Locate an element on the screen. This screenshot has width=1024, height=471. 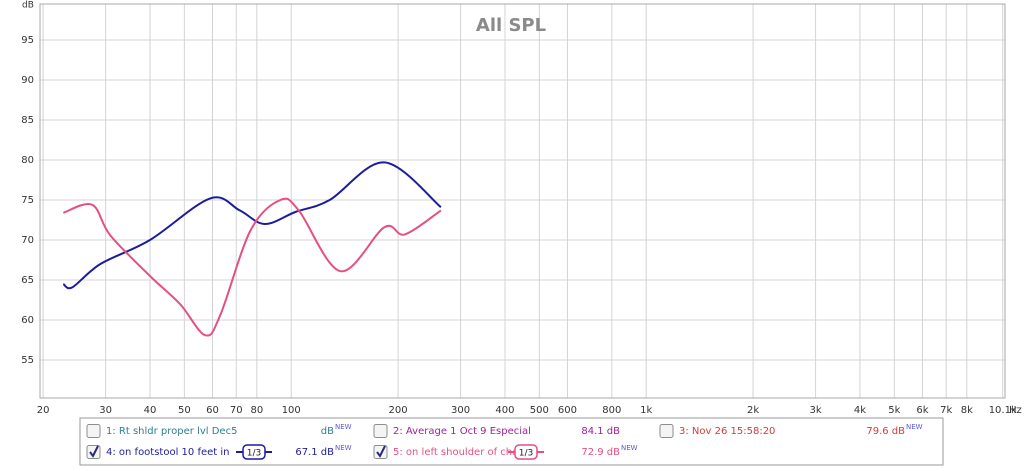
y-tick-label: 85 is located at coordinates (27, 120).